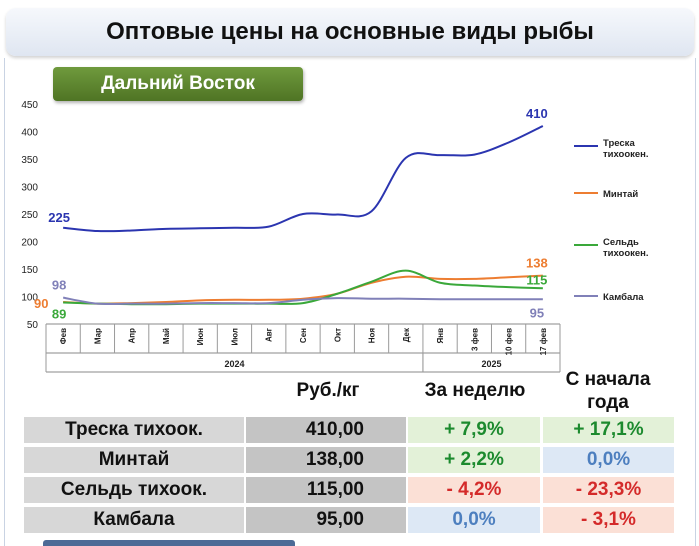 The image size is (699, 546). I want to click on y-tick-label: 350, so click(29, 160).